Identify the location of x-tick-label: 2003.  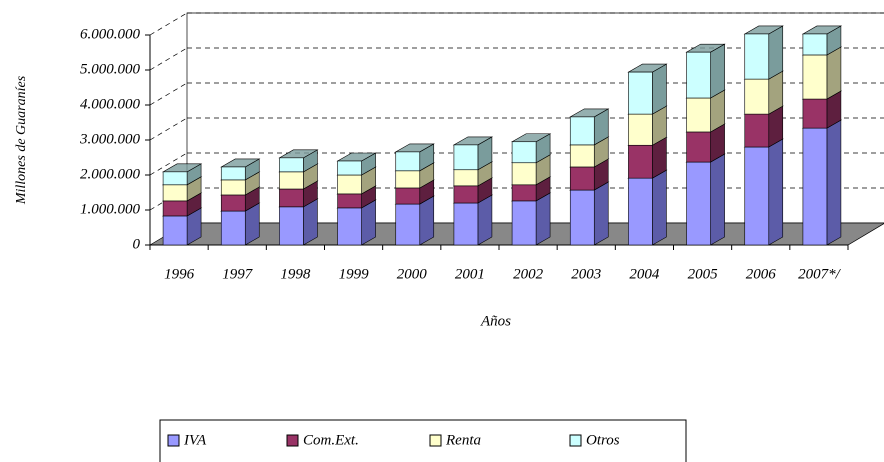
(586, 274).